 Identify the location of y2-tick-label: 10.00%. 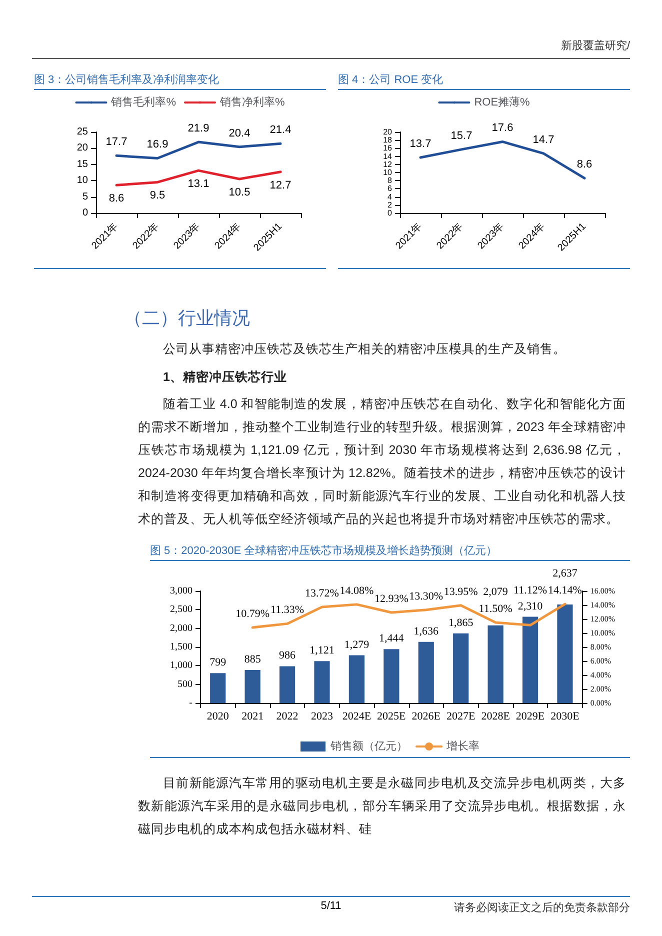
(603, 633).